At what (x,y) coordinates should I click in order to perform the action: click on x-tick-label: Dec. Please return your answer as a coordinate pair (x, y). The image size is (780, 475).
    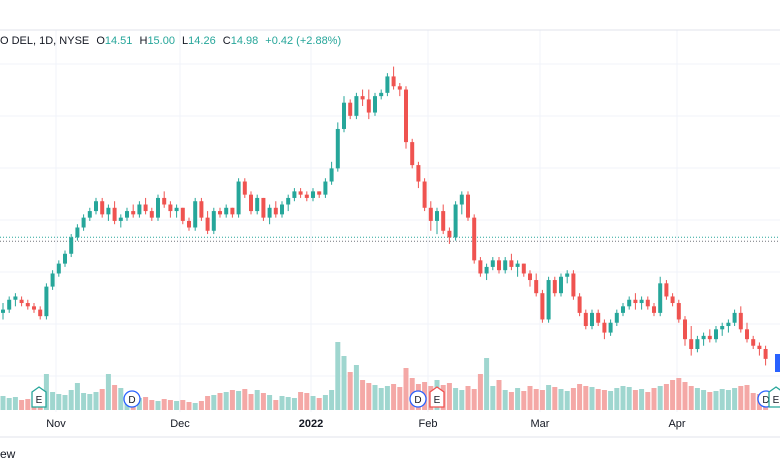
    Looking at the image, I should click on (180, 424).